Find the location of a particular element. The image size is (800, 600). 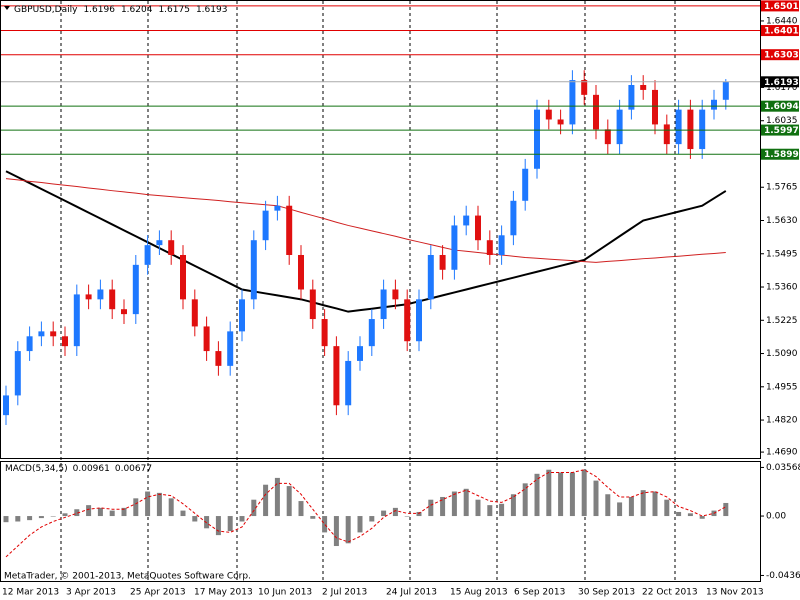

y-tick-label: 1.6440 is located at coordinates (782, 21).